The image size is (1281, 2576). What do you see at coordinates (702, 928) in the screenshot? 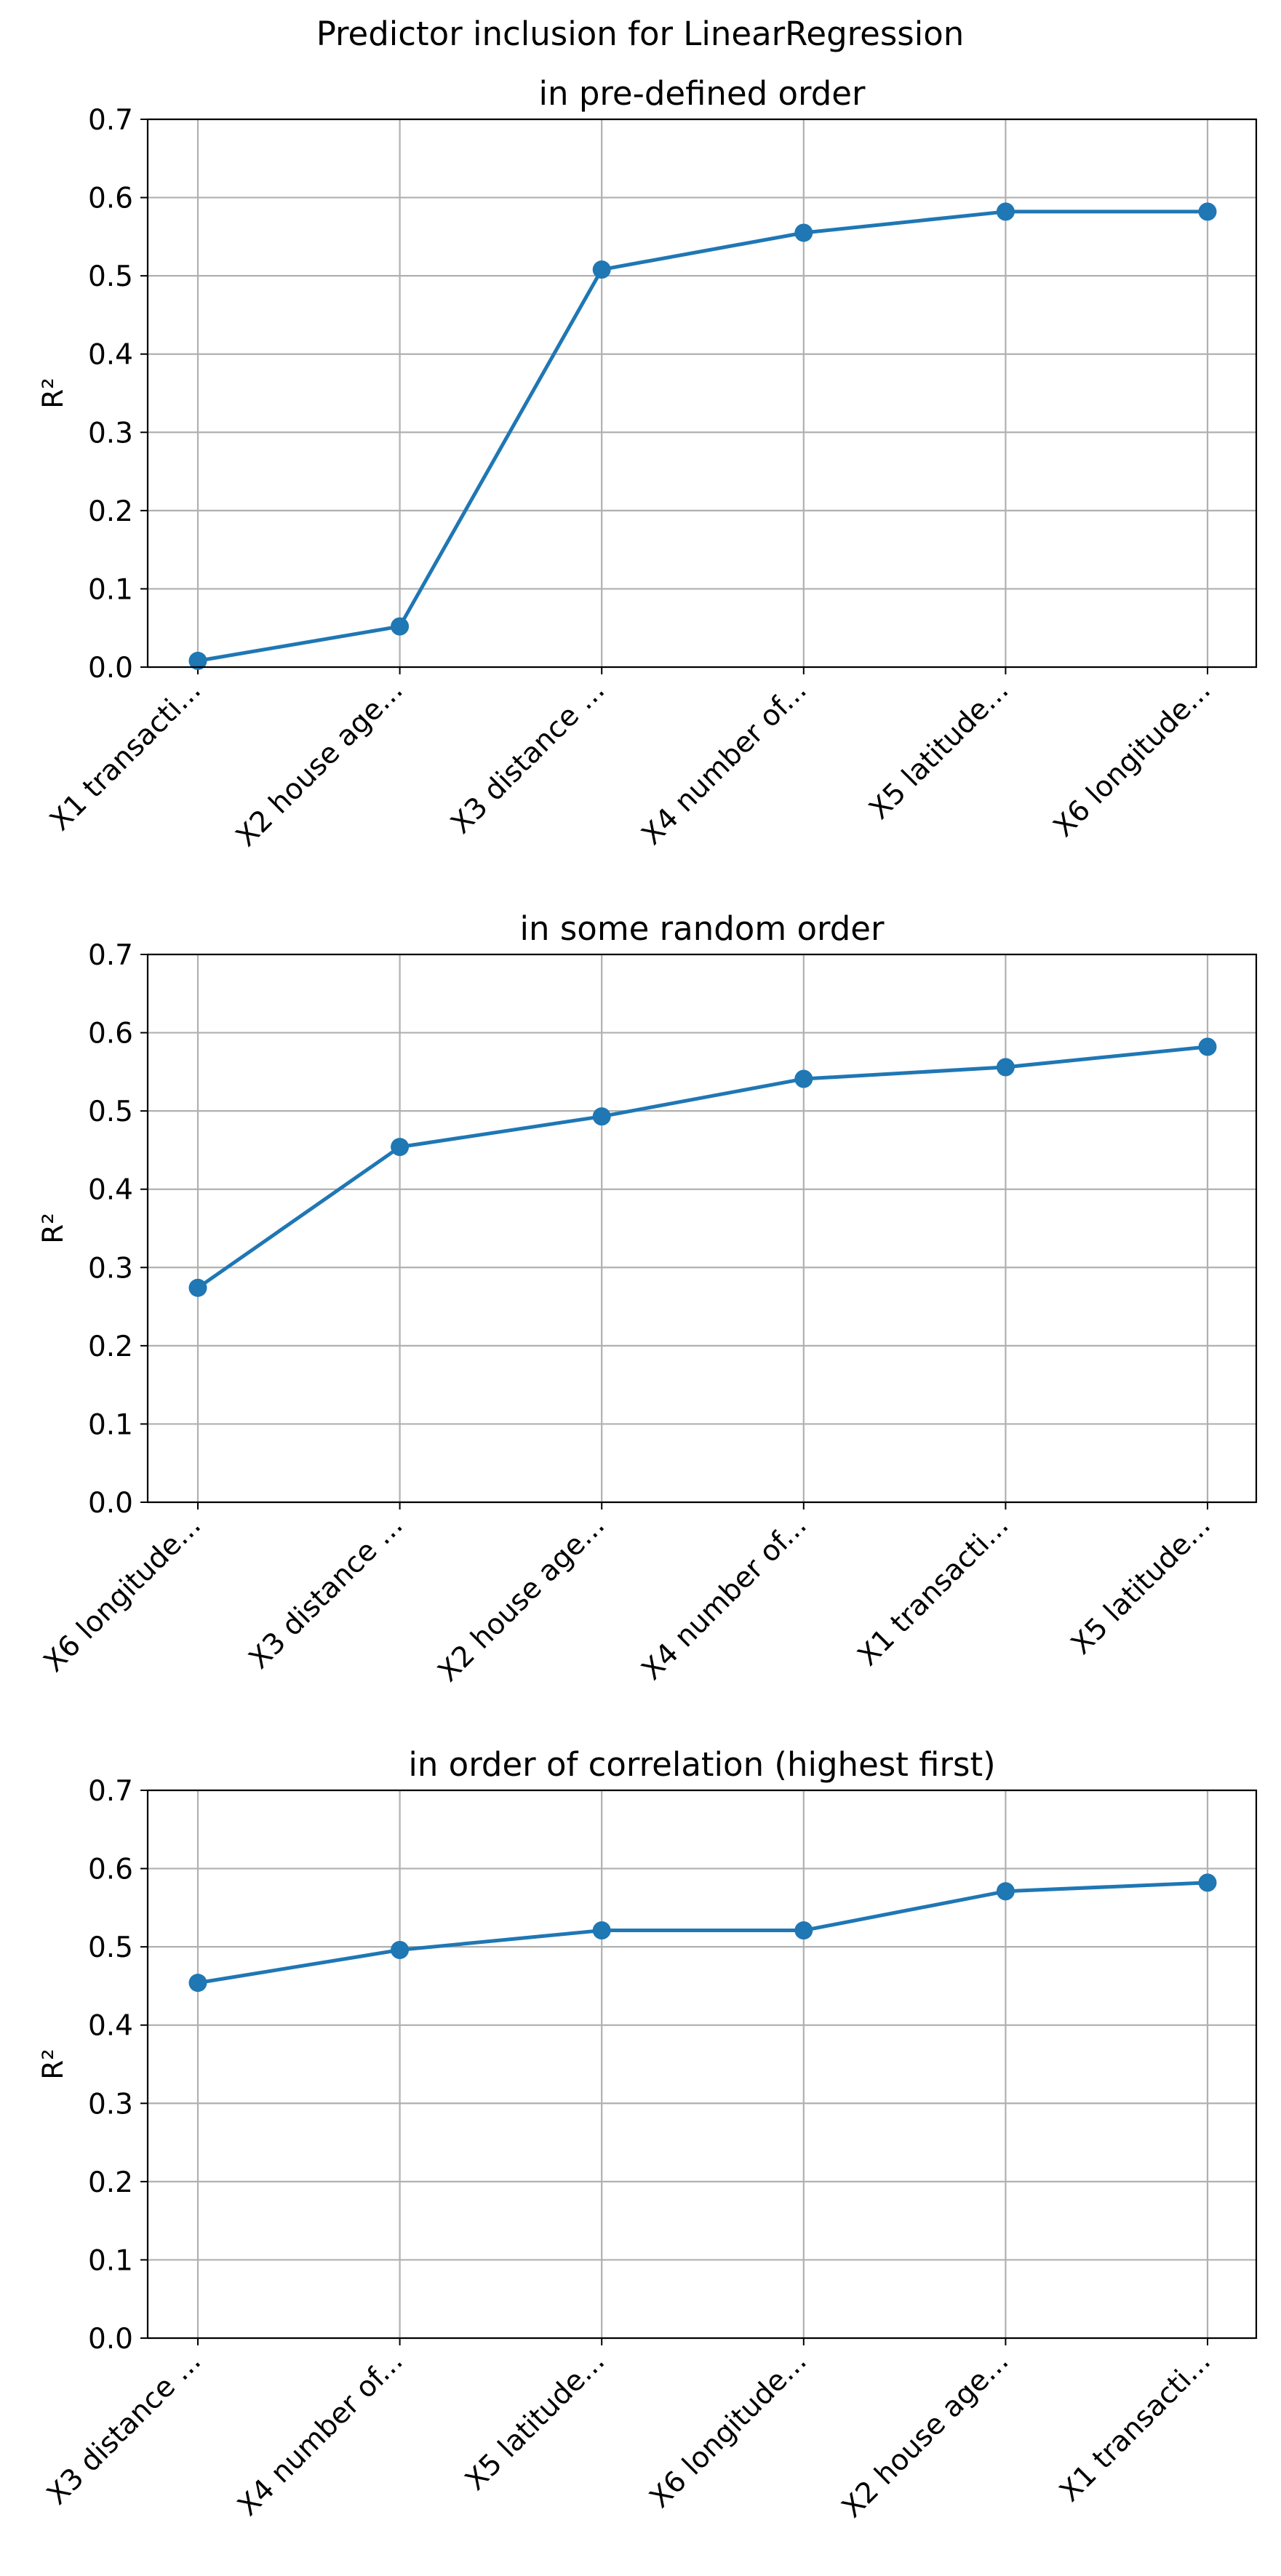
I see `chart-title: in some random order` at bounding box center [702, 928].